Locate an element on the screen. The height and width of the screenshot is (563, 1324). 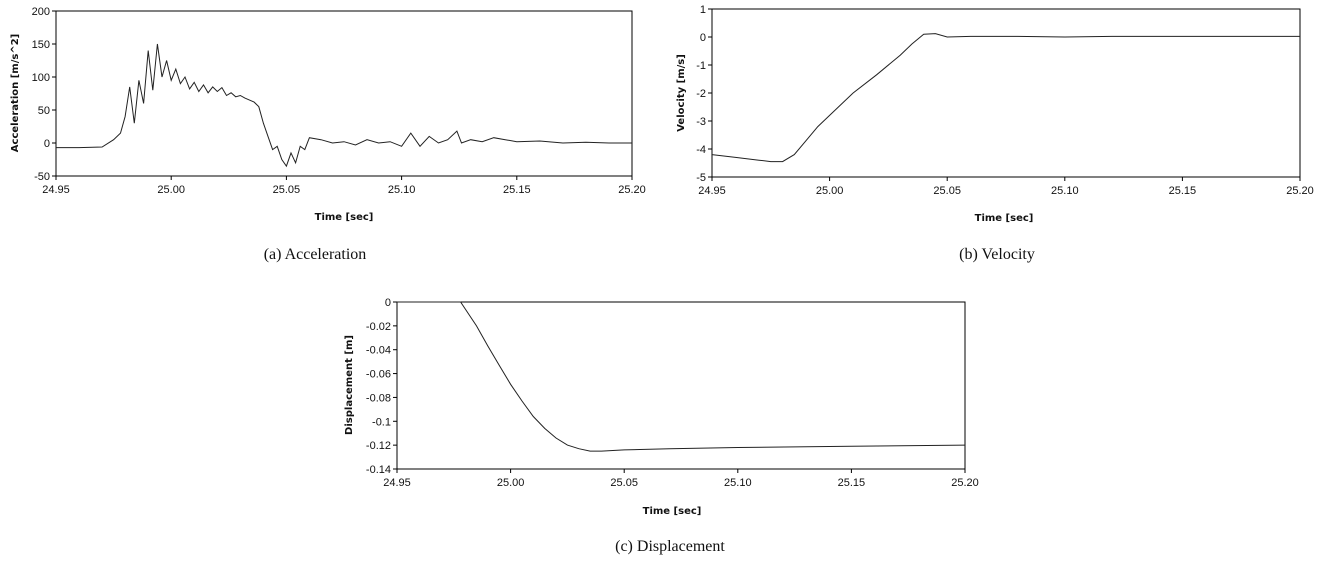
y-tick-label: -0.14 is located at coordinates (378, 470).